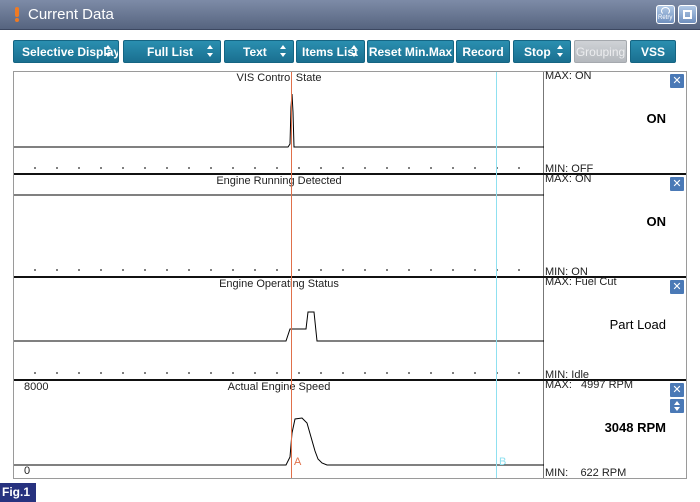  I want to click on scale-stepper, so click(677, 406).